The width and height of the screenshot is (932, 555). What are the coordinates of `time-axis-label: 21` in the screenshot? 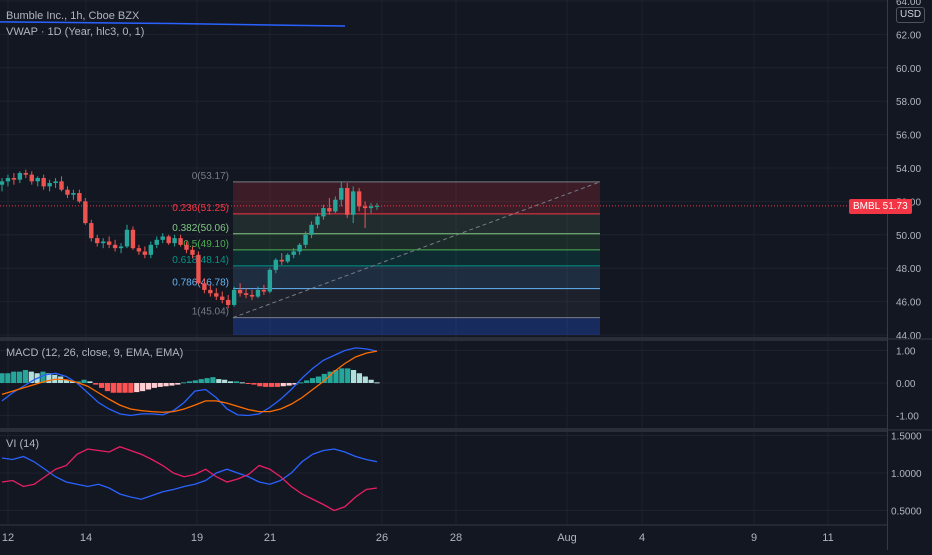 It's located at (270, 538).